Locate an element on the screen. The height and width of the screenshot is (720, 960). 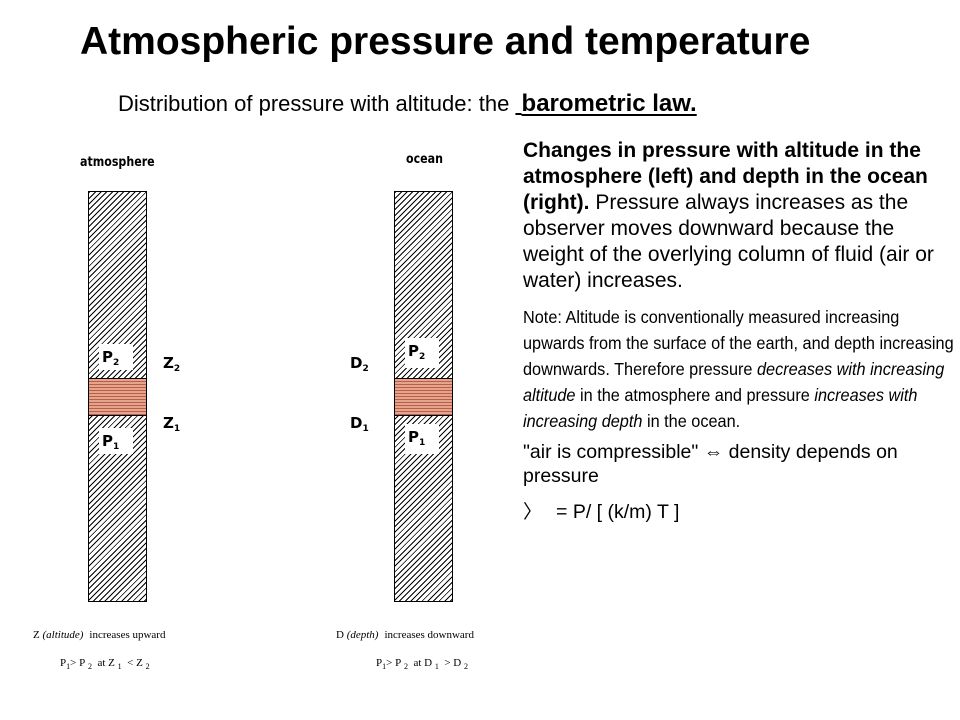
density-symbol: 〉 is located at coordinates (533, 512).